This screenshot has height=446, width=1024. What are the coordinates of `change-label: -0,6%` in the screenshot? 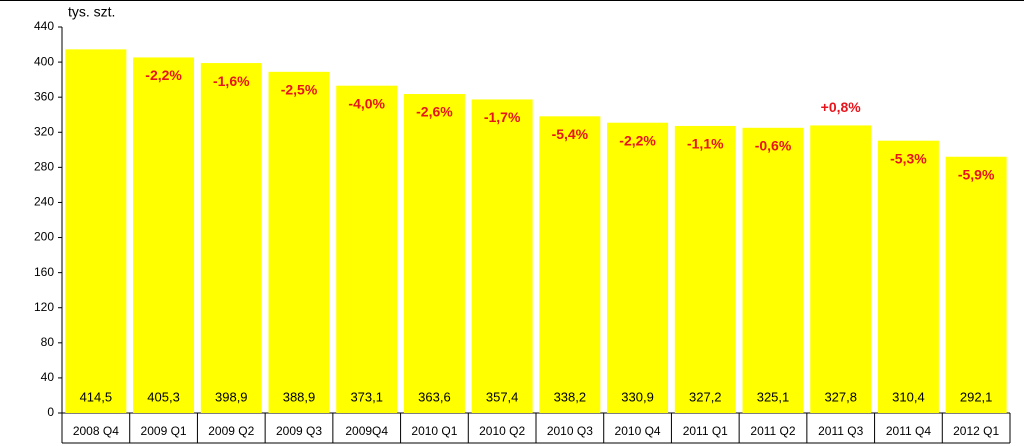 It's located at (773, 146).